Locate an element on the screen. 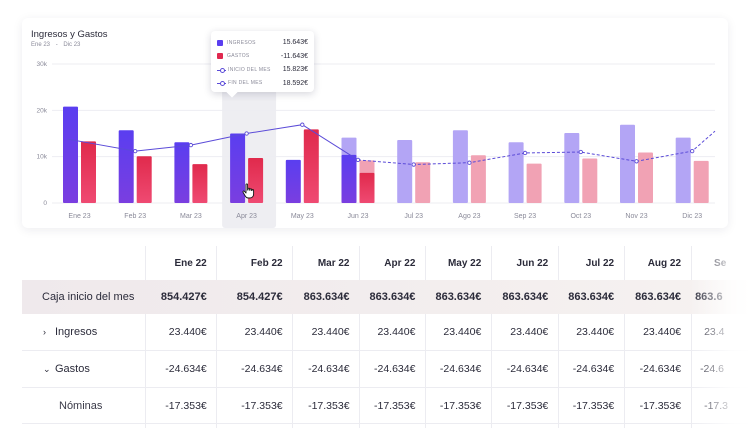 This screenshot has height=428, width=750. chart-date-range: Ene 23 - Dic 23 is located at coordinates (57, 45).